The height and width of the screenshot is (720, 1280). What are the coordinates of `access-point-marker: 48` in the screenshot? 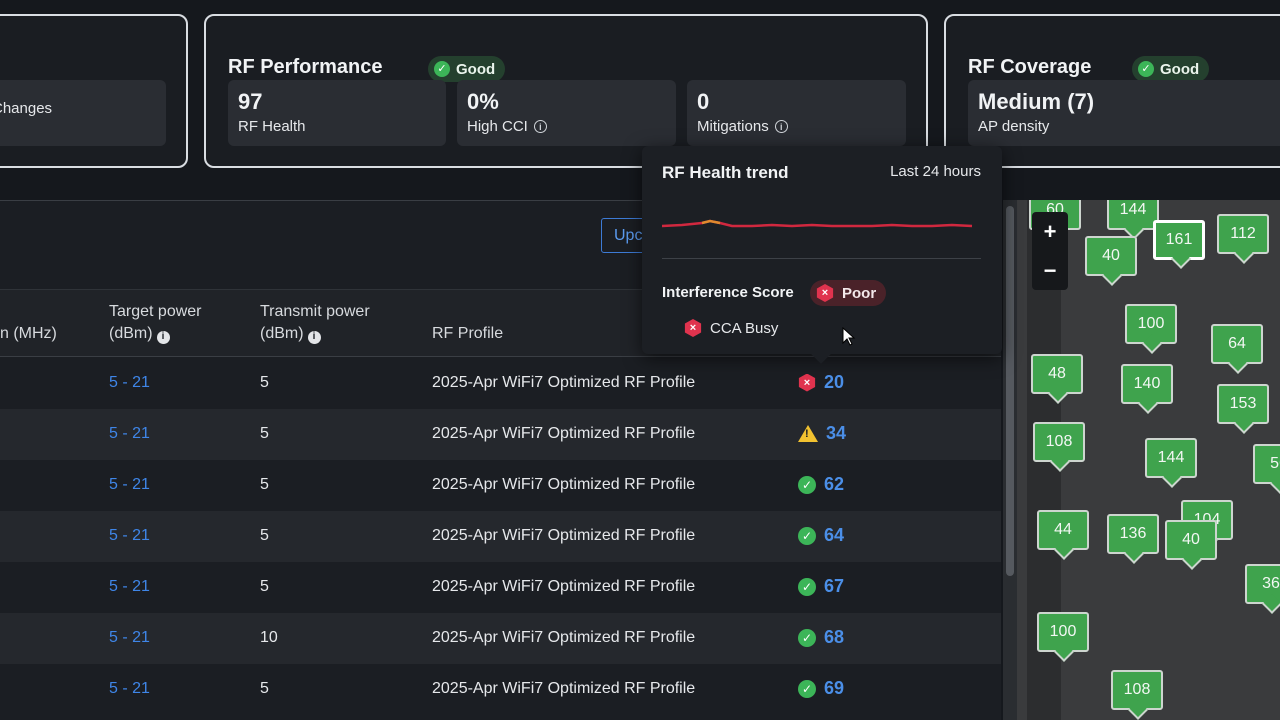 It's located at (1057, 374).